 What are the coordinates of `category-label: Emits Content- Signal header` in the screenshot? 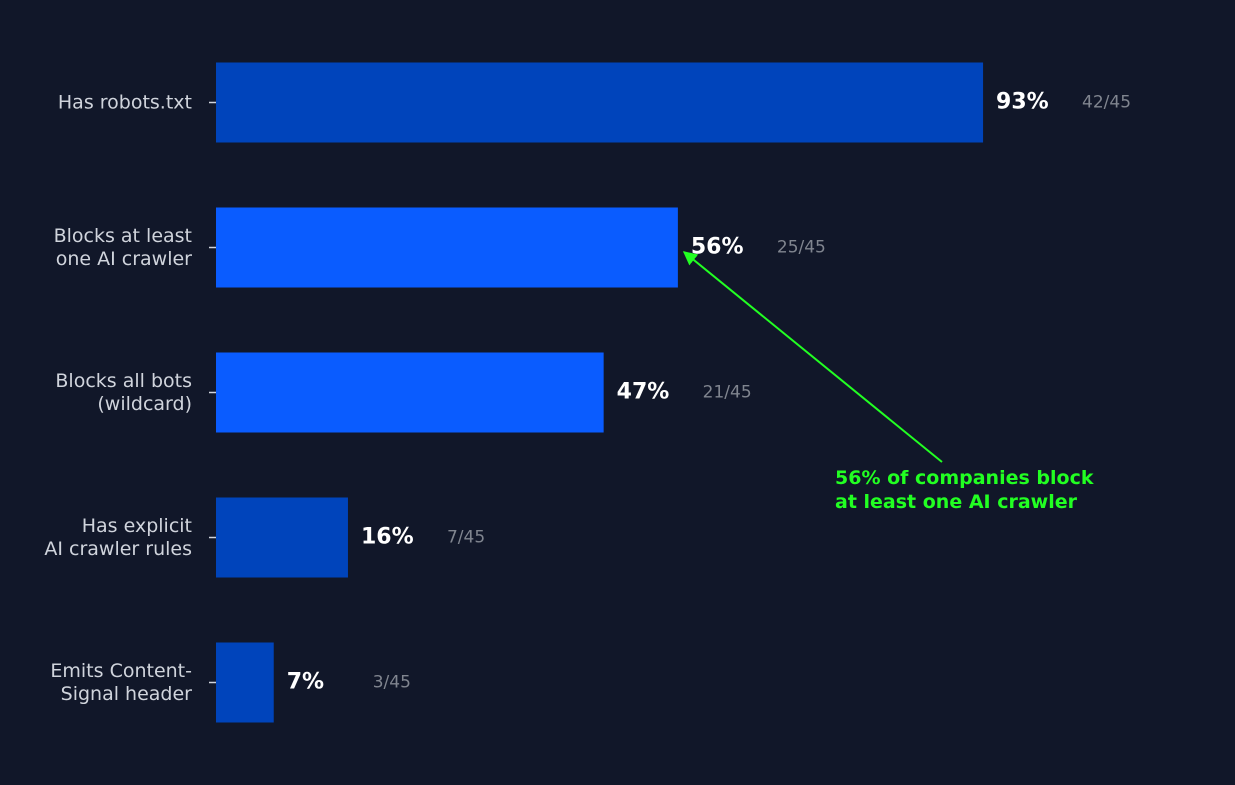 It's located at (121, 682).